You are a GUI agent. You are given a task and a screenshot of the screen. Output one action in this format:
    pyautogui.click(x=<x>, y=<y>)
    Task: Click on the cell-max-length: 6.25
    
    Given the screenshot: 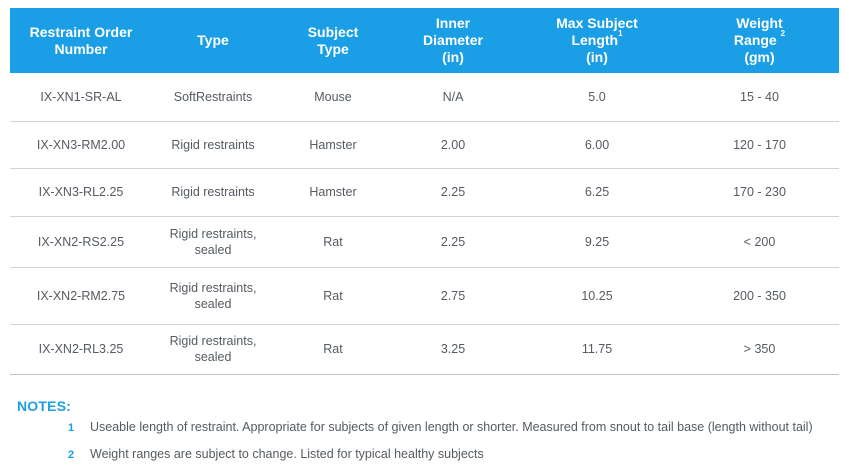 What is the action you would take?
    pyautogui.click(x=597, y=192)
    